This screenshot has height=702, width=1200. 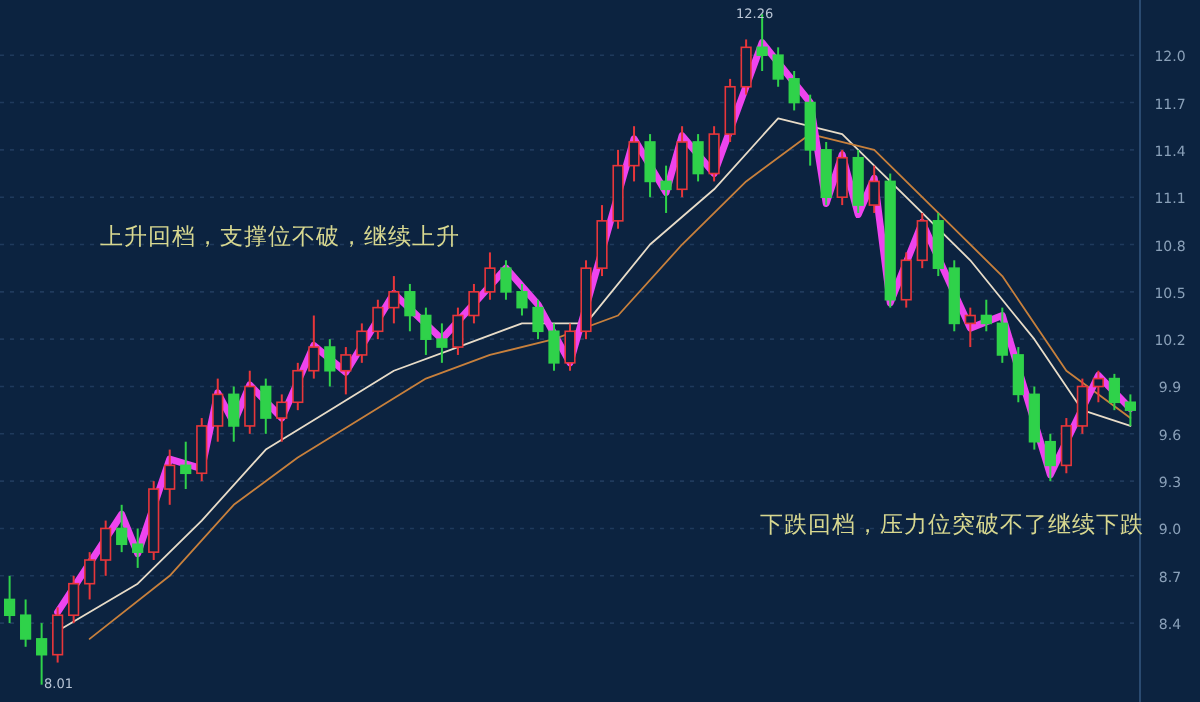 What do you see at coordinates (280, 236) in the screenshot?
I see `annotation: 上升回档，支撑位不破，继续上升` at bounding box center [280, 236].